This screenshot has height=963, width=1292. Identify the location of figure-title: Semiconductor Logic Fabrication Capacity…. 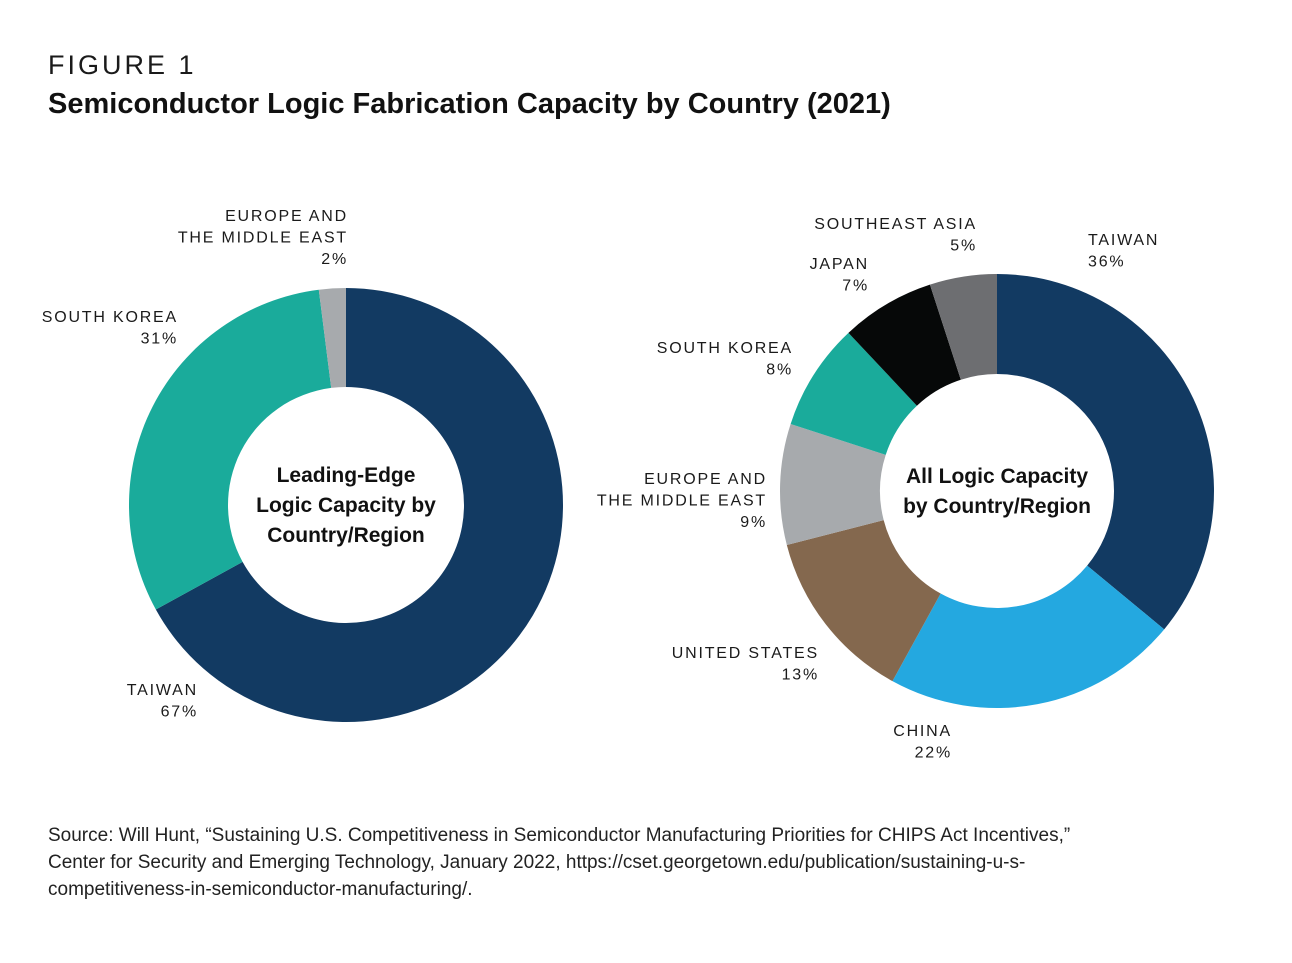
(469, 104).